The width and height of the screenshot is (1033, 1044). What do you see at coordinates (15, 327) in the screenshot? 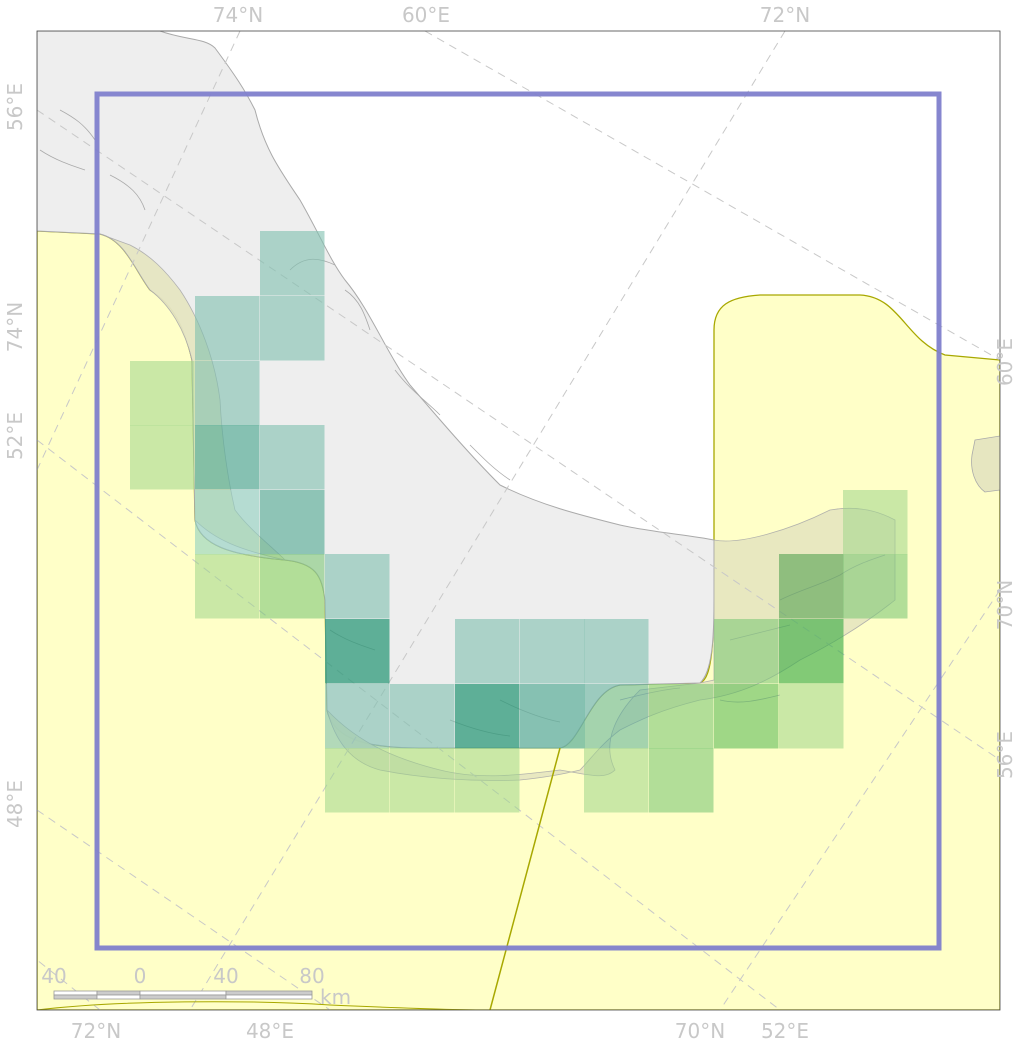
I see `left-label-74n: 74°N` at bounding box center [15, 327].